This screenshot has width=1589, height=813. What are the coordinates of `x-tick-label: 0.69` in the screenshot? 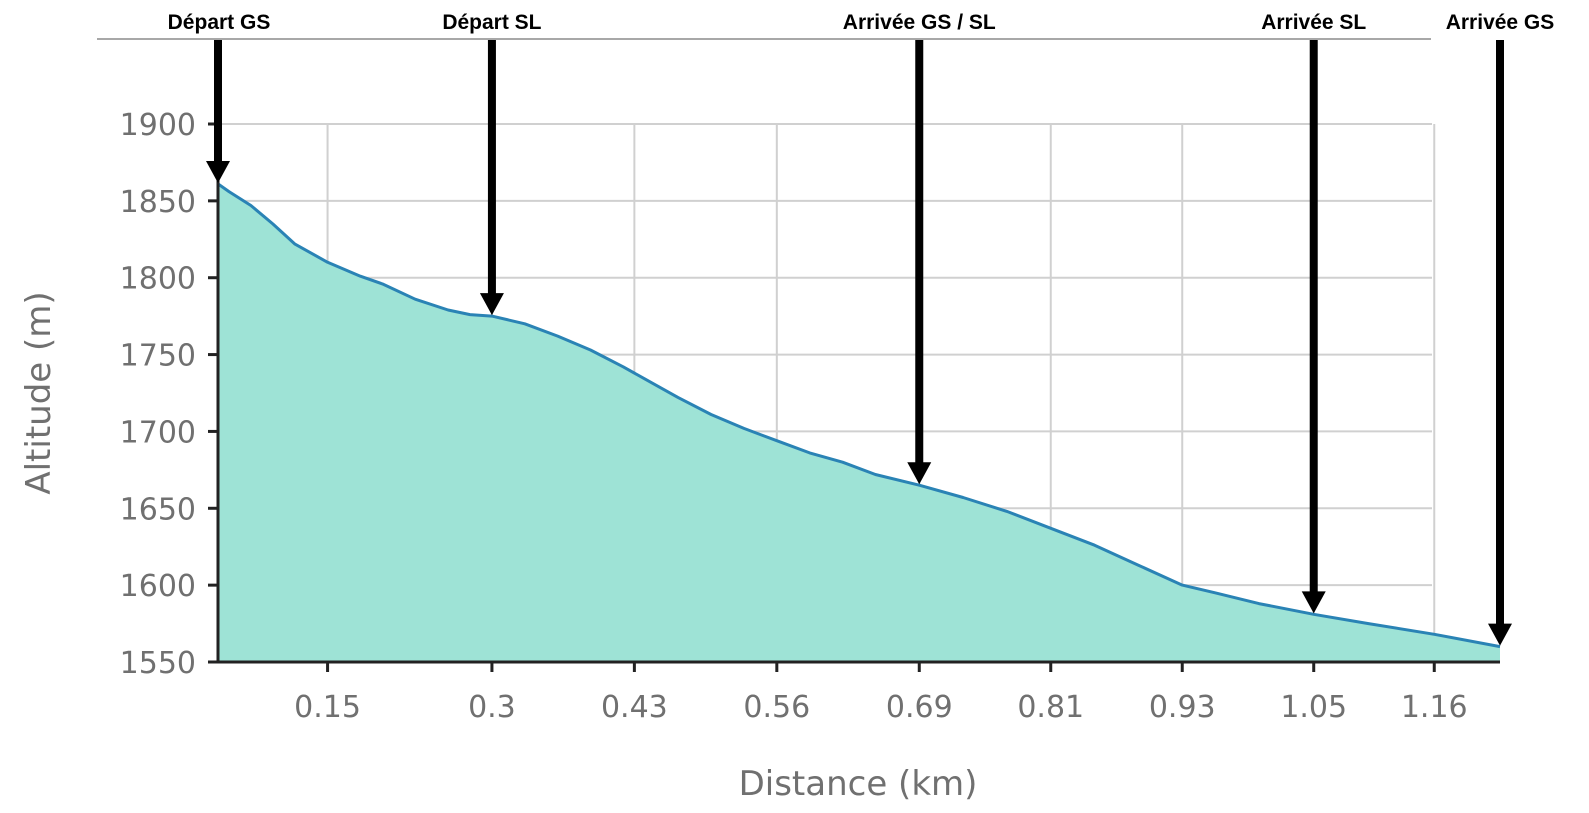 It's located at (919, 707).